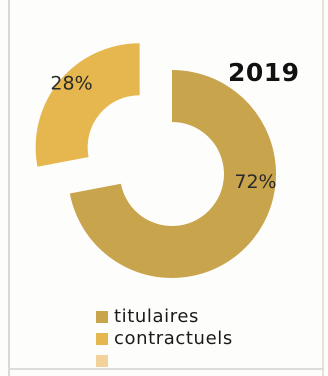 This screenshot has height=376, width=328. I want to click on chart-legend: titulaires contractuels, so click(164, 339).